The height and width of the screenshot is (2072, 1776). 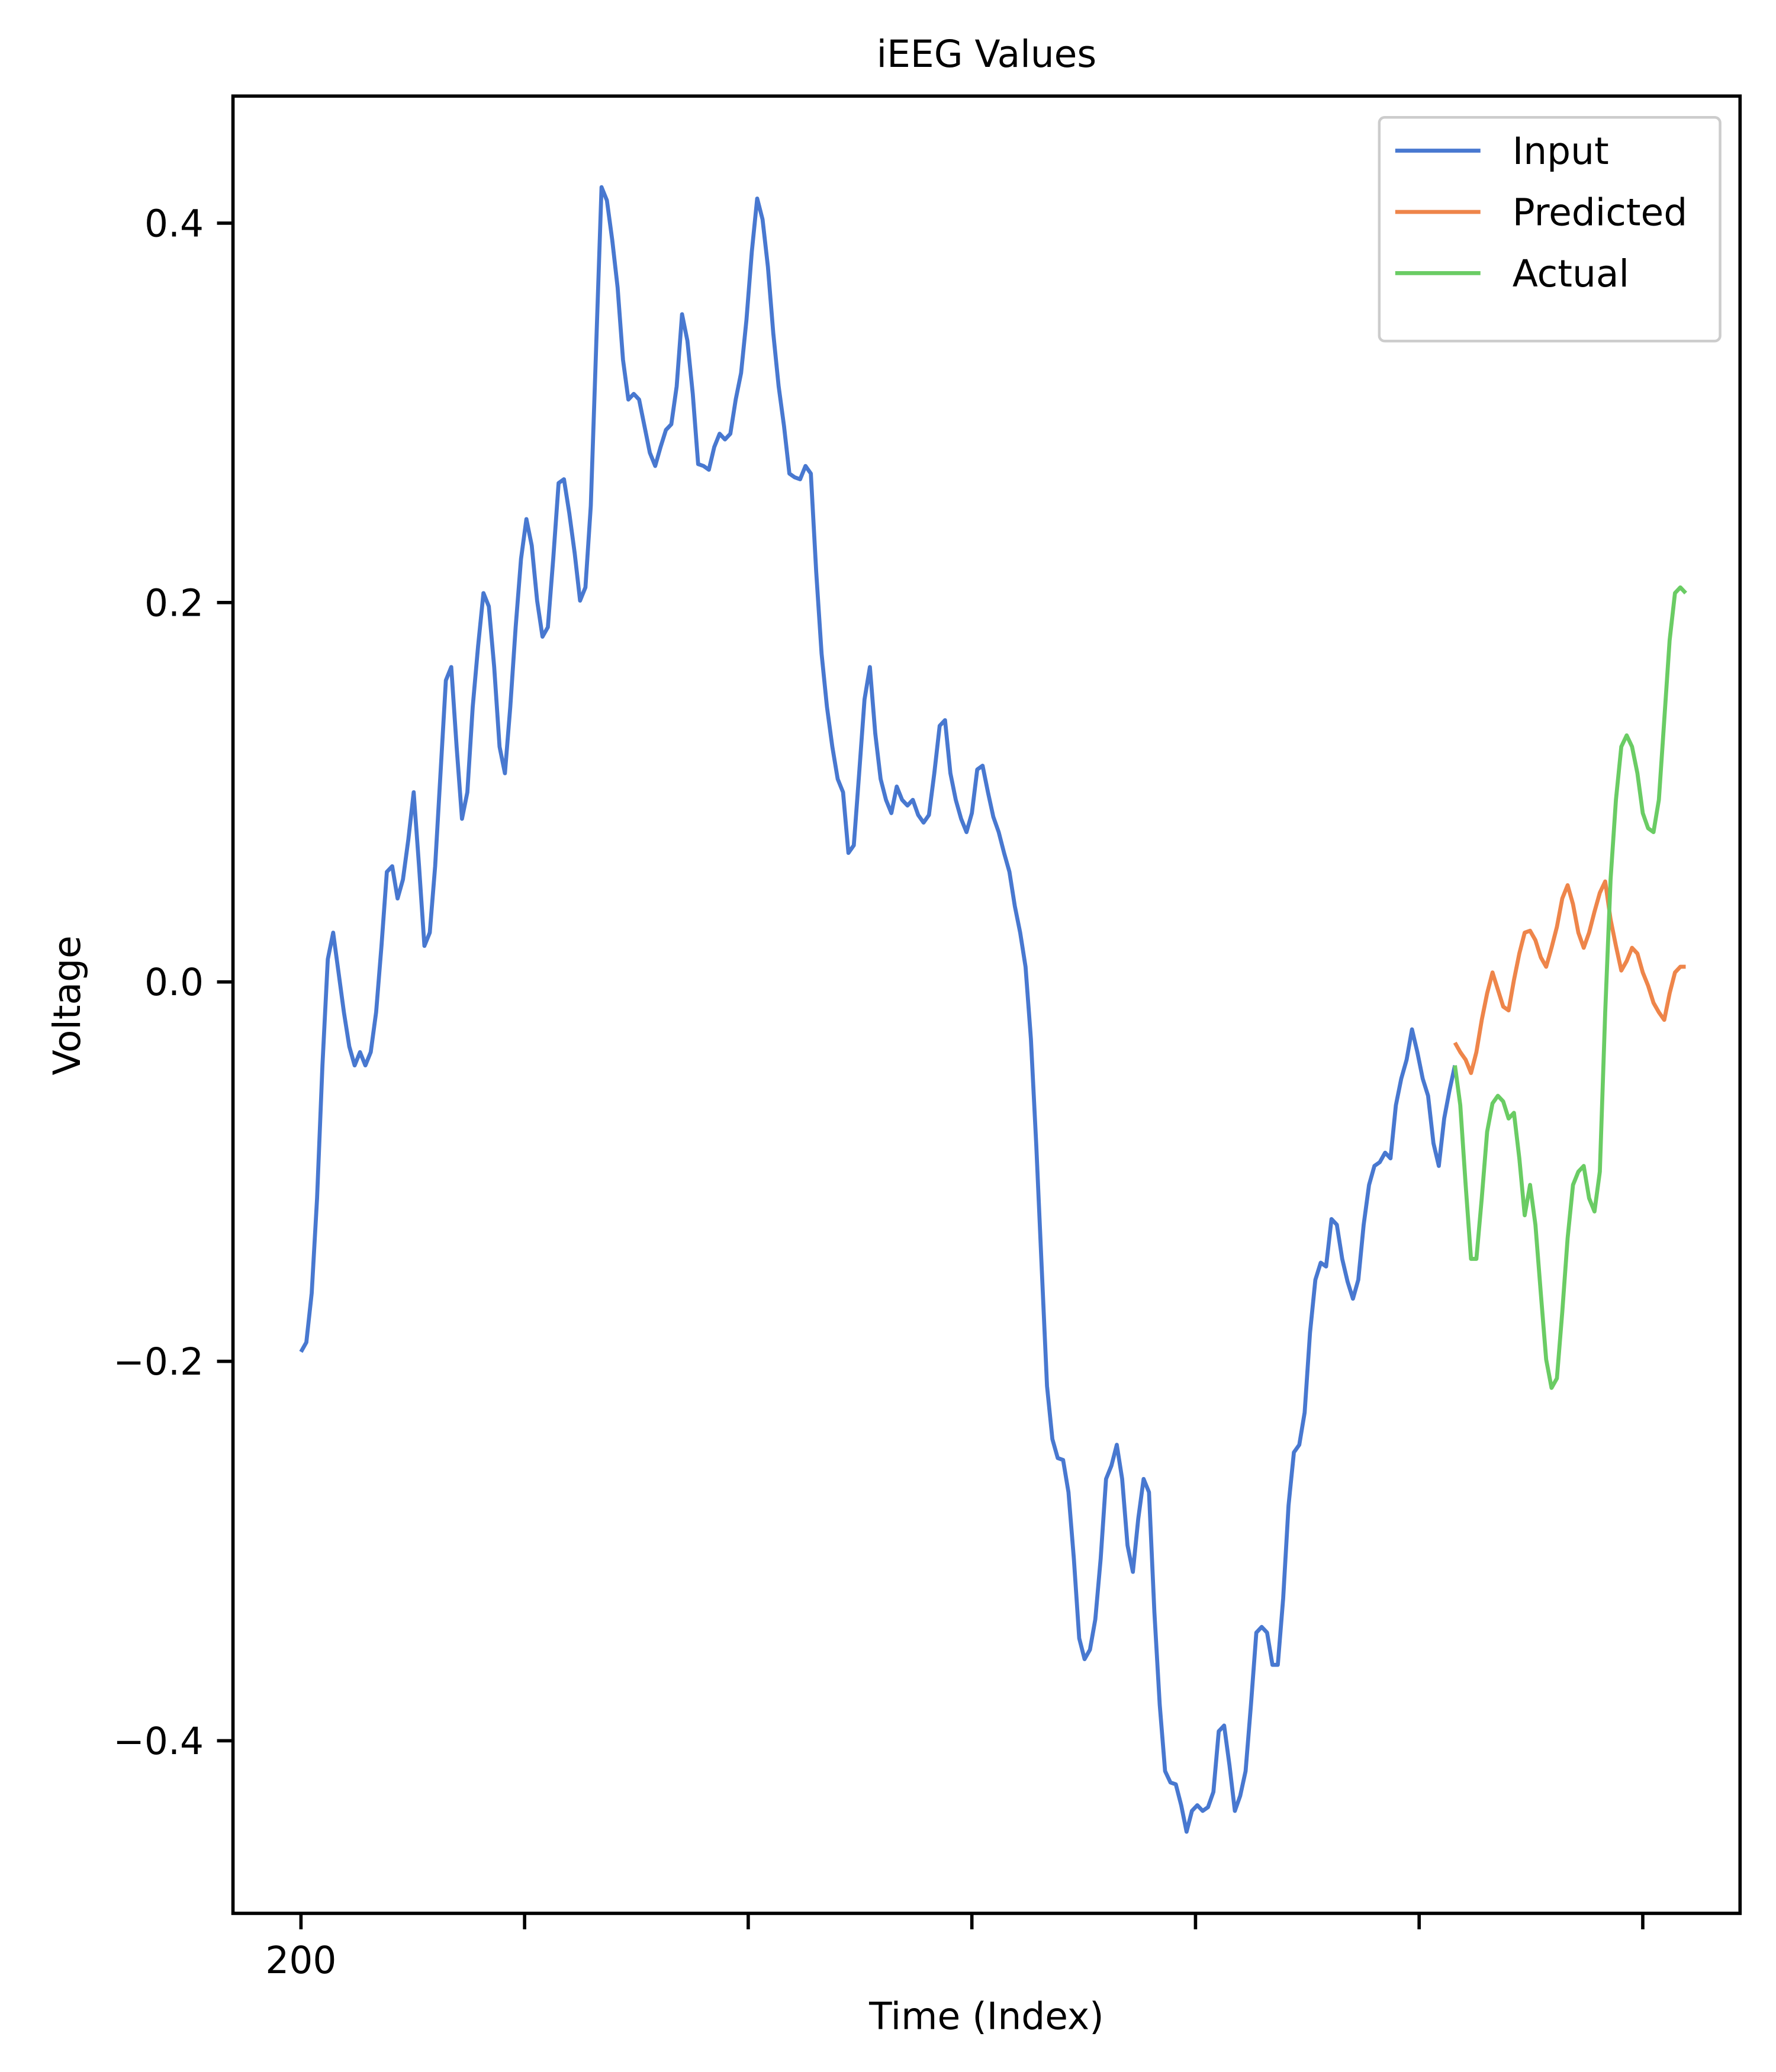 I want to click on y-tick-label: −0.4, so click(x=158, y=1741).